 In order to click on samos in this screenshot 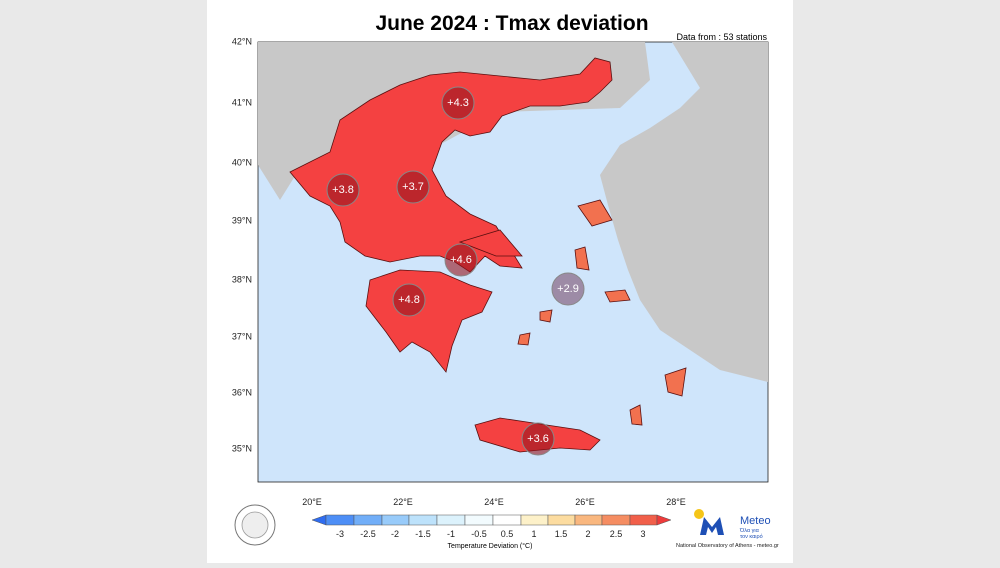, I will do `click(617, 296)`.